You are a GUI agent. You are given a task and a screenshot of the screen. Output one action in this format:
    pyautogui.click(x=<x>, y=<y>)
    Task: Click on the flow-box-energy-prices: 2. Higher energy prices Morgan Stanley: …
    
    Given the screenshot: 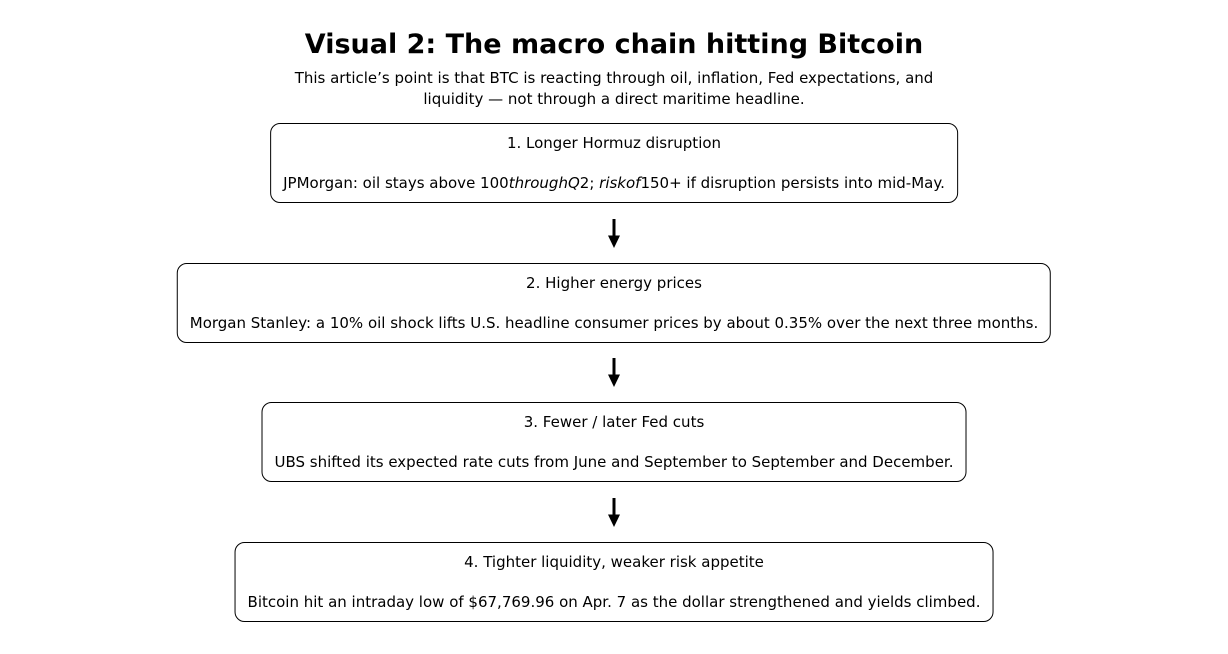 What is the action you would take?
    pyautogui.click(x=614, y=303)
    